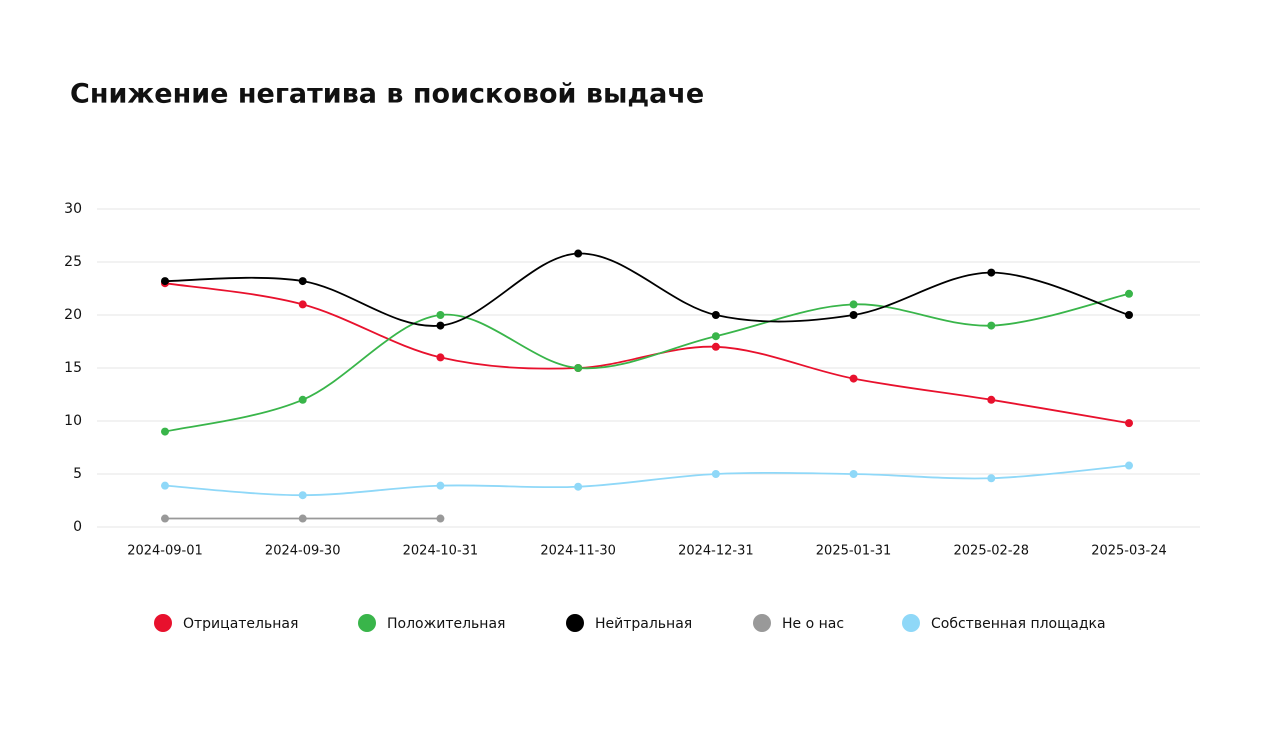  I want to click on x-tick-label: 2024-09-01, so click(165, 551).